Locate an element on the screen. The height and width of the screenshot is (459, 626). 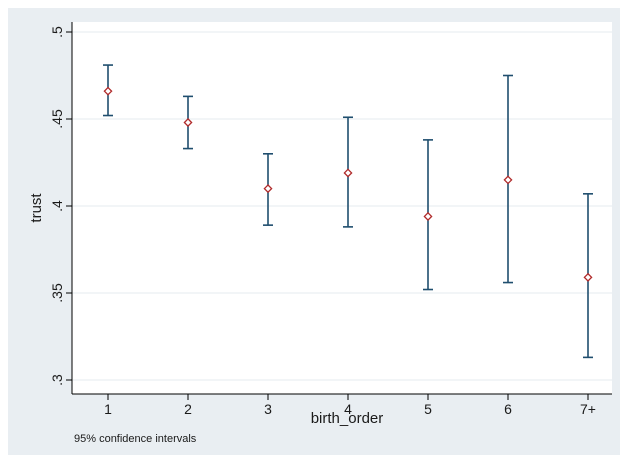
x-tick-label: 6 is located at coordinates (508, 409).